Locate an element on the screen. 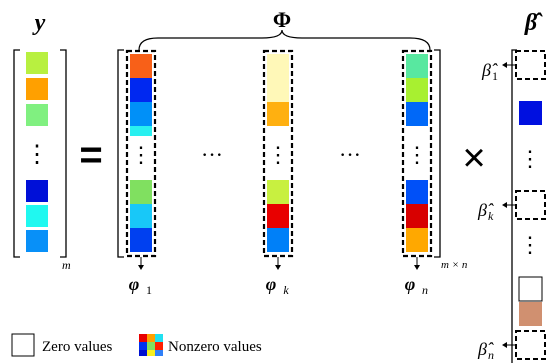 The height and width of the screenshot is (363, 552). y-right-bracket is located at coordinates (63, 153).